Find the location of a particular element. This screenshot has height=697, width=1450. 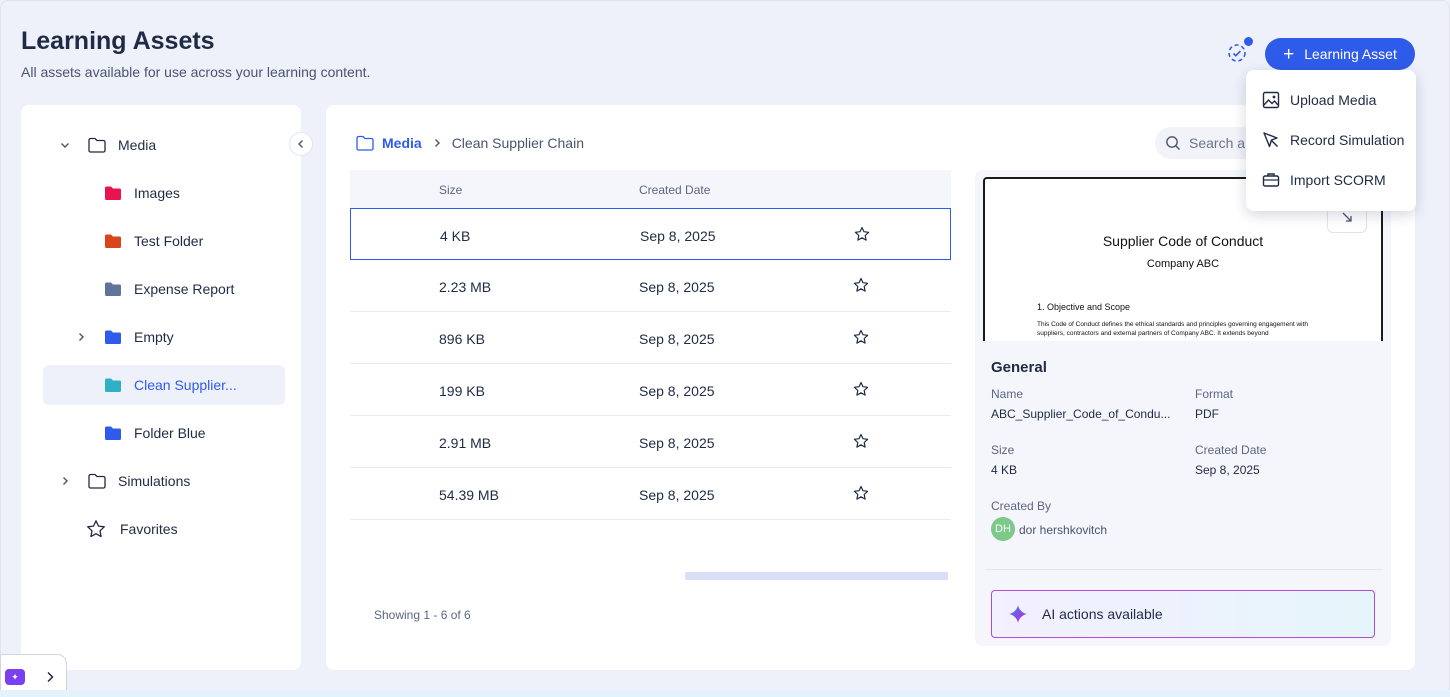

sidebar-item-expense-report: Expense Report is located at coordinates (169, 289).